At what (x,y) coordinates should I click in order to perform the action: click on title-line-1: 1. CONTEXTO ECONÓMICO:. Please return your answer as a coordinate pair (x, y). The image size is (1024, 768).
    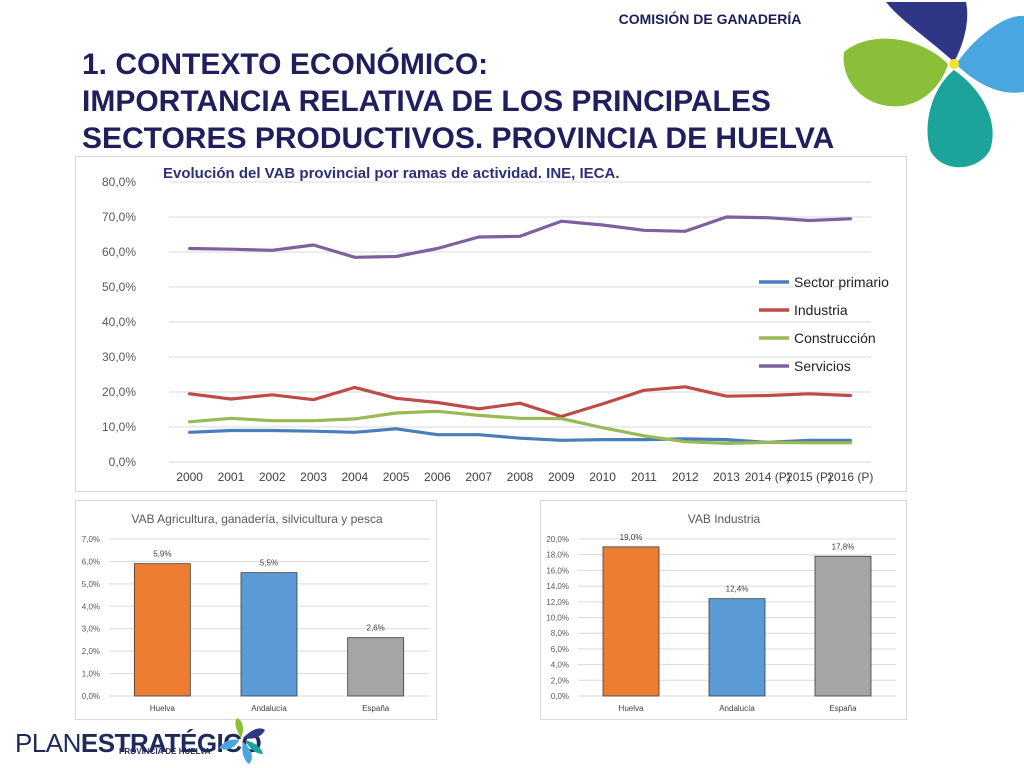
    Looking at the image, I should click on (285, 64).